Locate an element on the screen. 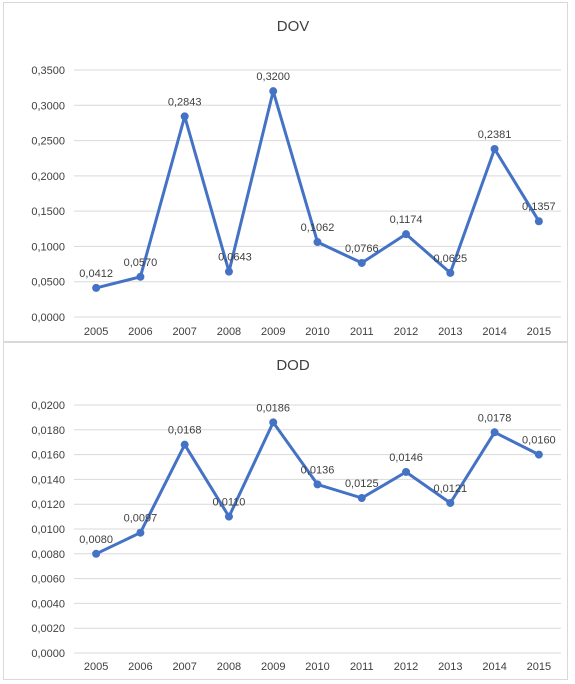  data-label: 0,1062 is located at coordinates (318, 228).